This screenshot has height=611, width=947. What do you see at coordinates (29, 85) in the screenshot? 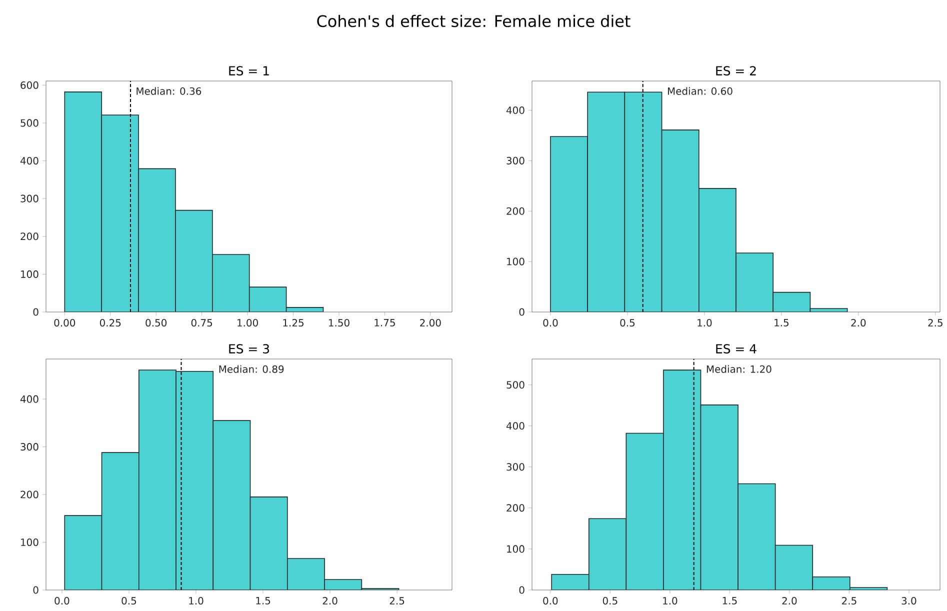
I see `y-tick-label: 600` at bounding box center [29, 85].